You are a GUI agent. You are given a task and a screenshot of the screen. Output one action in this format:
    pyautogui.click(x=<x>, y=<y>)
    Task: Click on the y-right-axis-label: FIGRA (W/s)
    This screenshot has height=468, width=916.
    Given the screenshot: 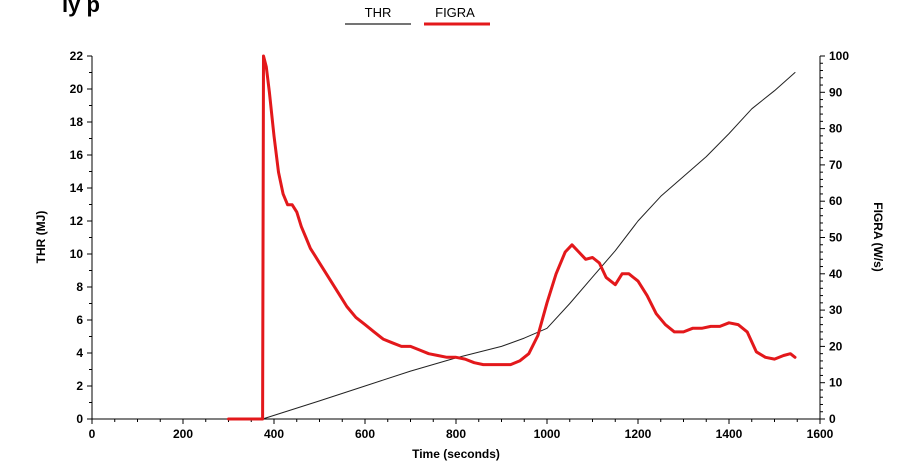 What is the action you would take?
    pyautogui.click(x=878, y=237)
    